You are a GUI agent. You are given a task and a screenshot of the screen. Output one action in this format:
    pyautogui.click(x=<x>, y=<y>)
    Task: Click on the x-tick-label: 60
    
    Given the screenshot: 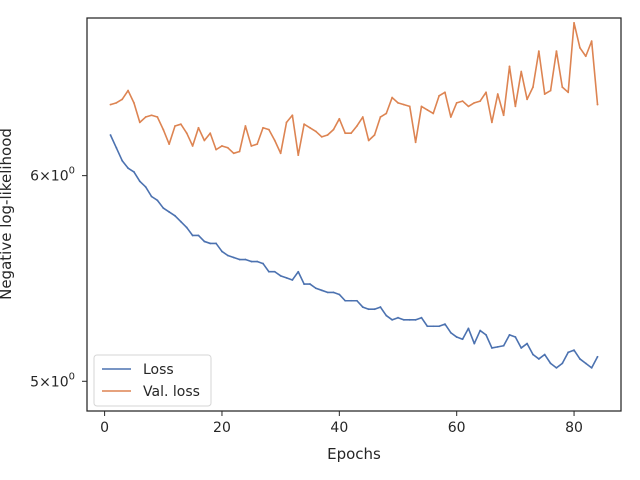 What is the action you would take?
    pyautogui.click(x=457, y=428)
    